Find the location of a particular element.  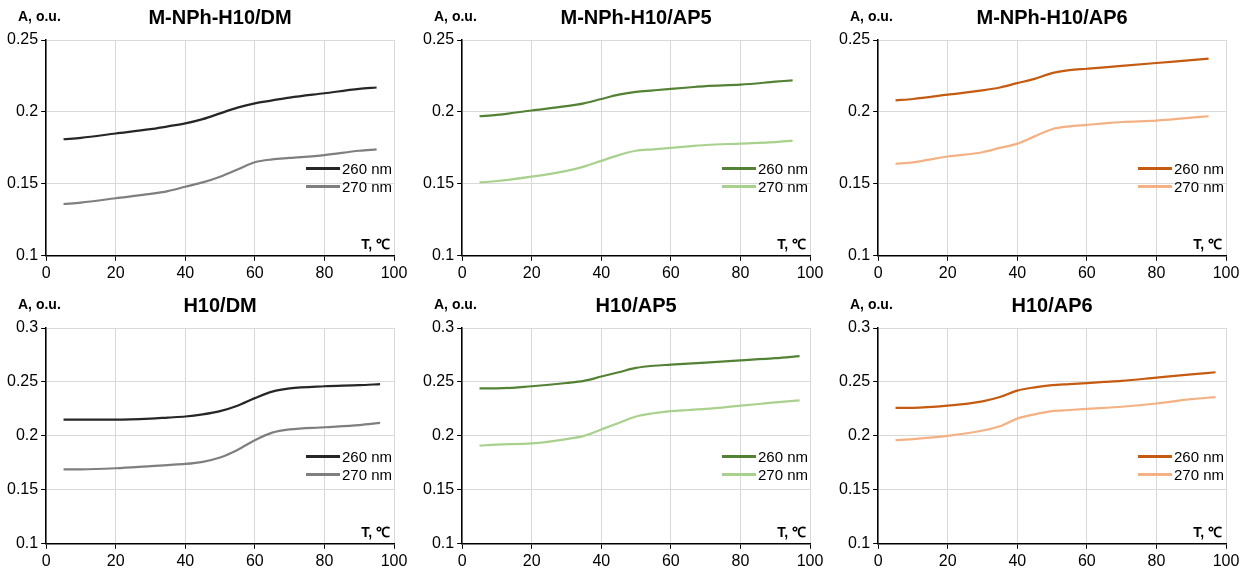

chart-title: H10/DM is located at coordinates (220, 305).